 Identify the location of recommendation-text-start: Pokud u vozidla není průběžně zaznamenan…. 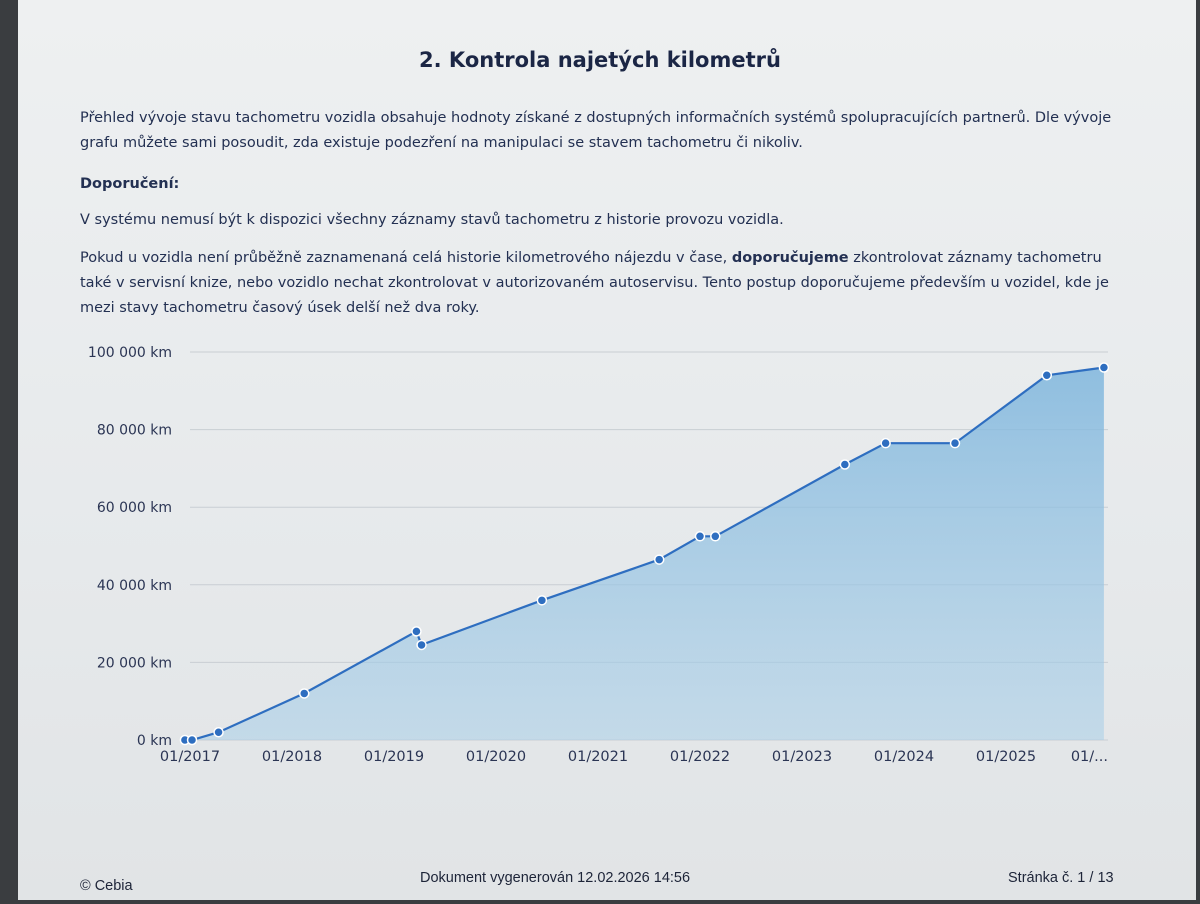
(406, 258).